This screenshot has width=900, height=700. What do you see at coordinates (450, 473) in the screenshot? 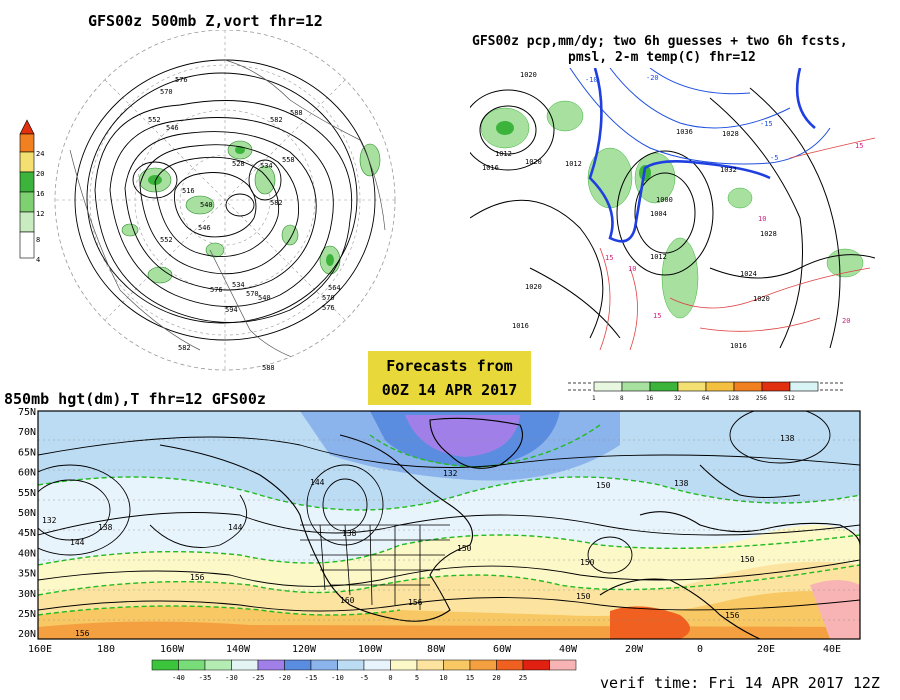
I see `height-label: 132` at bounding box center [450, 473].